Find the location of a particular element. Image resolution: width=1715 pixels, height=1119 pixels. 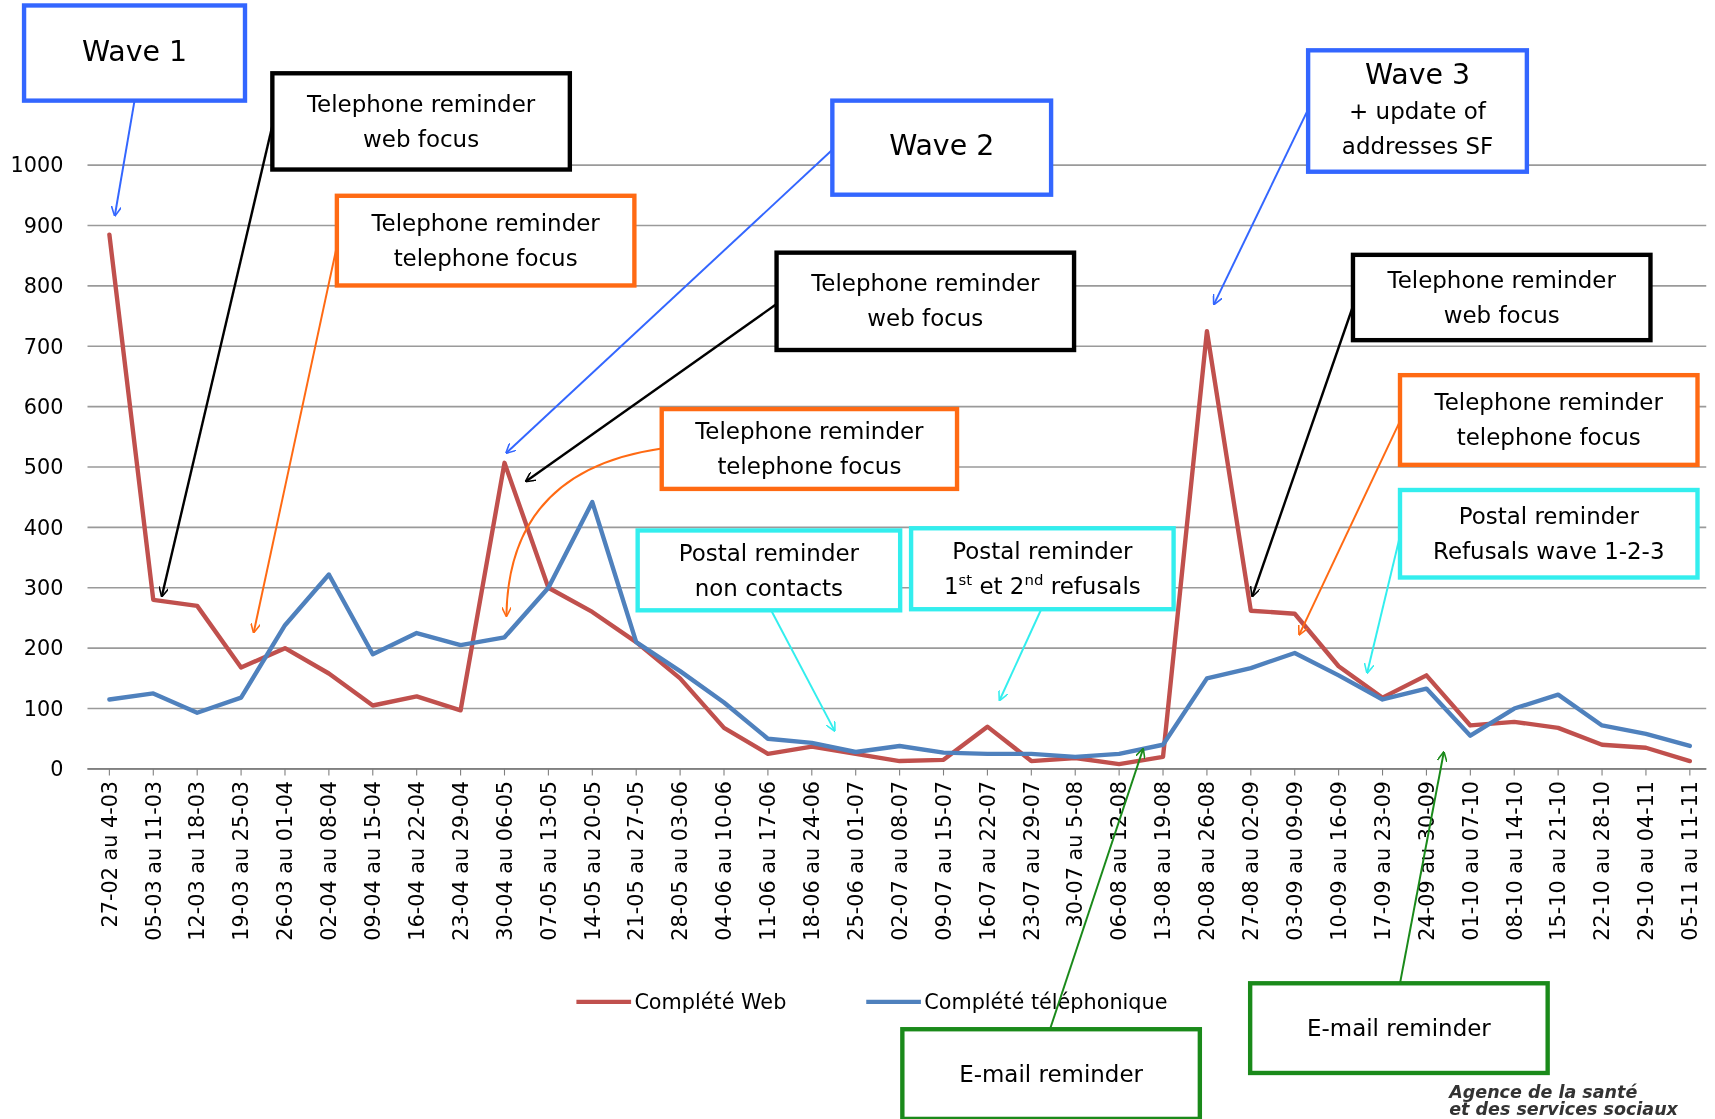

annotation: Postal reminder Refusals wave 1-2-3 is located at coordinates (1548, 533).